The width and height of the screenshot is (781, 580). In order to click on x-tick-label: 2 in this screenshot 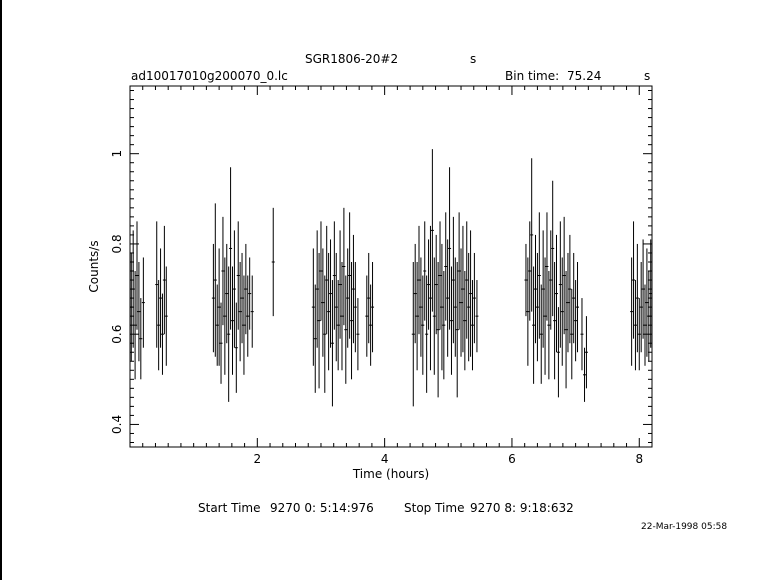, I will do `click(257, 459)`.